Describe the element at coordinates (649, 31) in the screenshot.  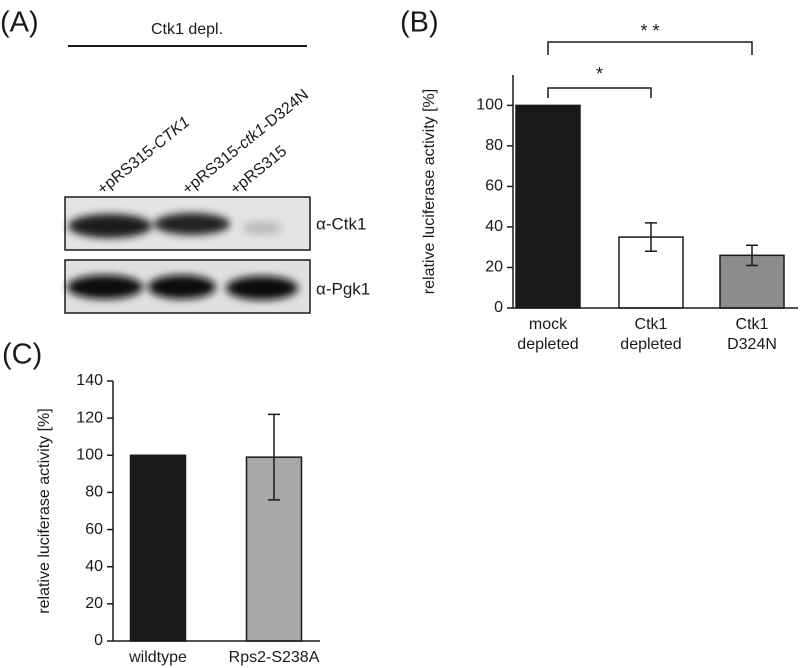
I see `significance-label: * *` at that location.